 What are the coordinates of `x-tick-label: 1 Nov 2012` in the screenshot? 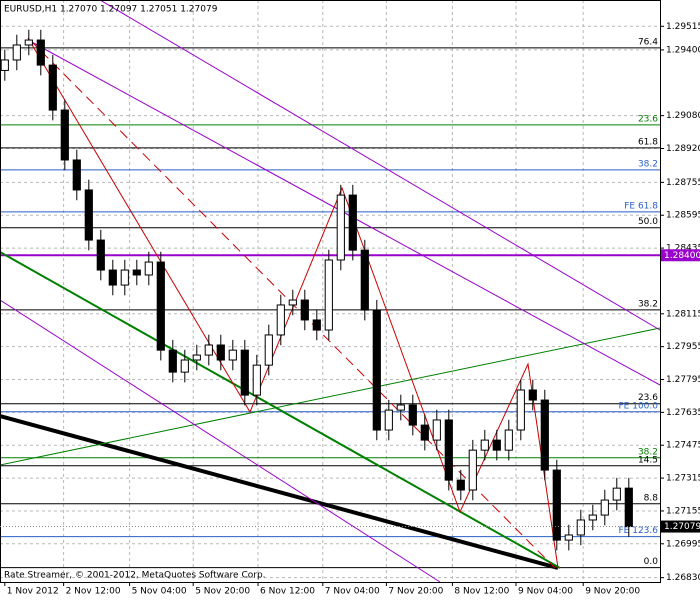 It's located at (33, 592).